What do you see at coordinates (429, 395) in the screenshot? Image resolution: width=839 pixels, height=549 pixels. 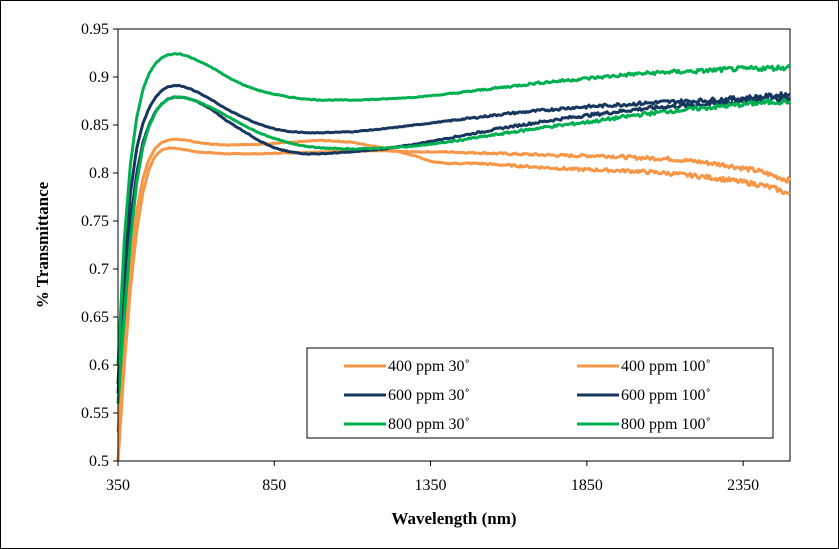 I see `legend-label: 600 ppm 30˚` at bounding box center [429, 395].